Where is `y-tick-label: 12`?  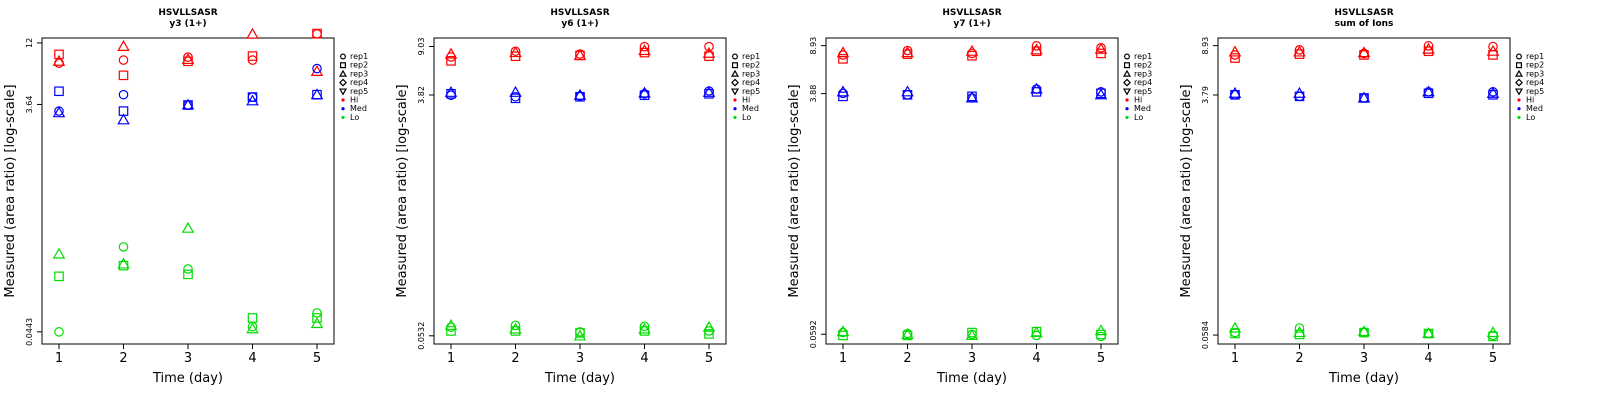 y-tick-label: 12 is located at coordinates (29, 43).